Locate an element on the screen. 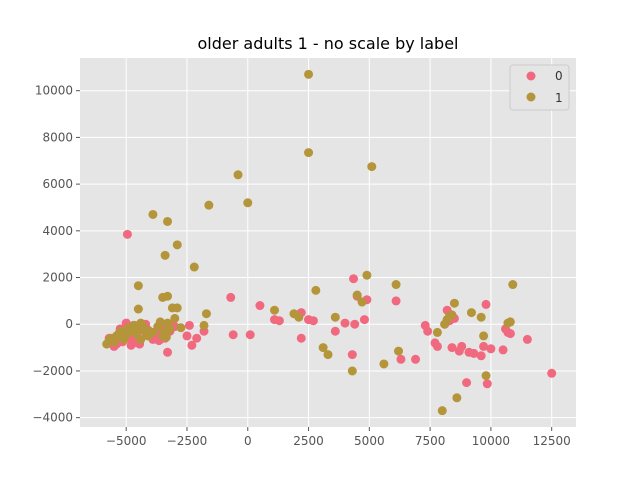 This screenshot has height=480, width=640. y-tick-label: 4000 is located at coordinates (57, 231).